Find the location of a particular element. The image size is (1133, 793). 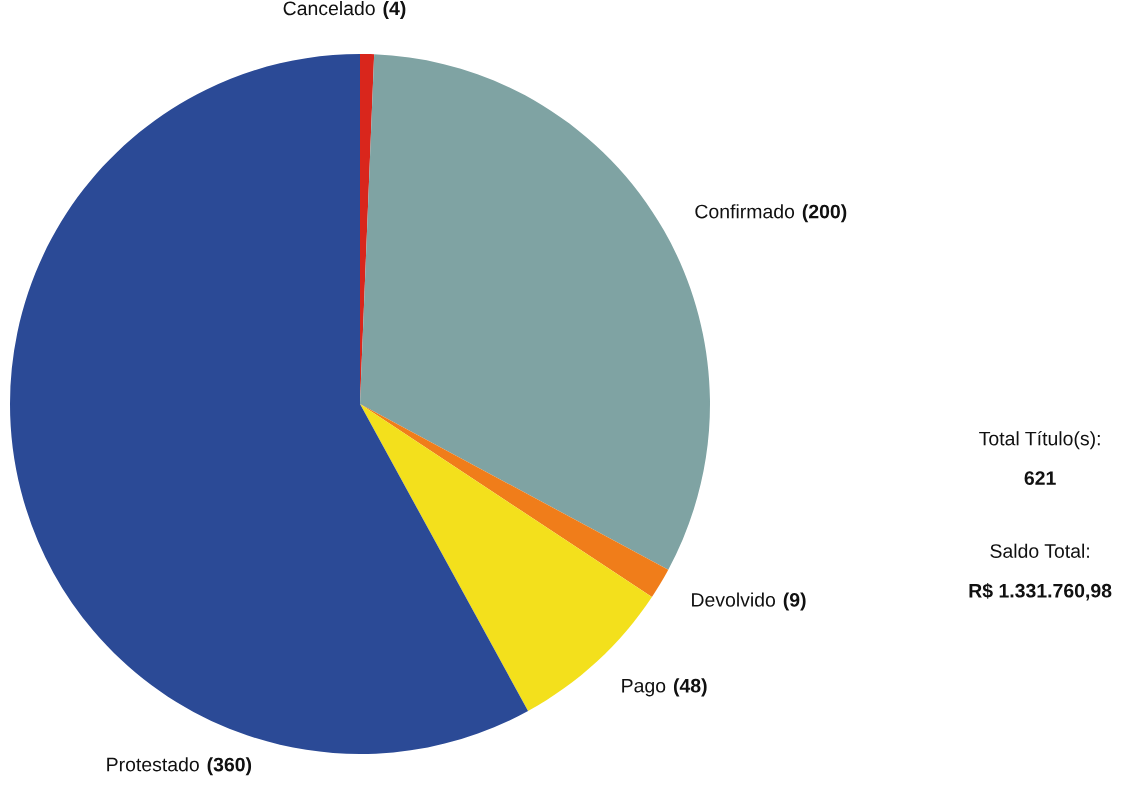

data-label: (200) is located at coordinates (824, 213).